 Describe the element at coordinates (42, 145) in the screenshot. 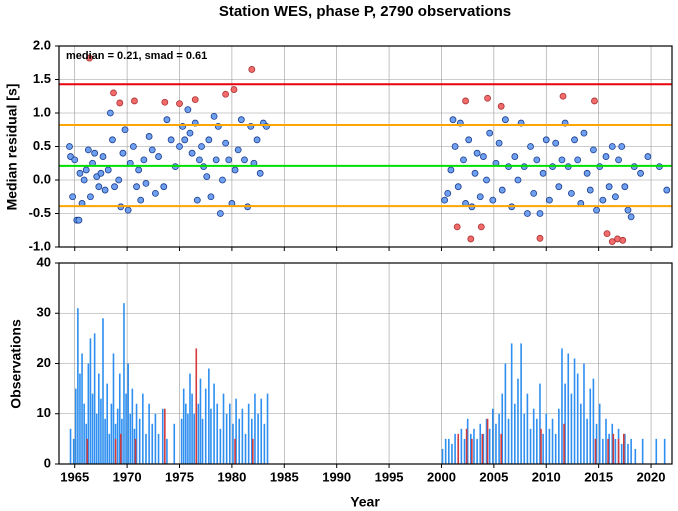

I see `y-tick-label: 0.5` at that location.